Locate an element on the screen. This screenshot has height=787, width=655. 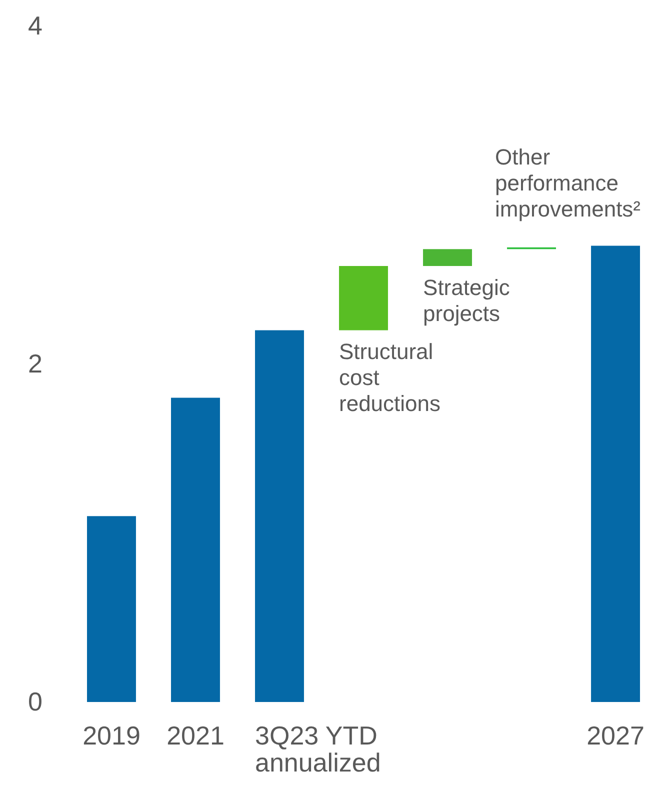
y-tick-label: 2 is located at coordinates (35, 363).